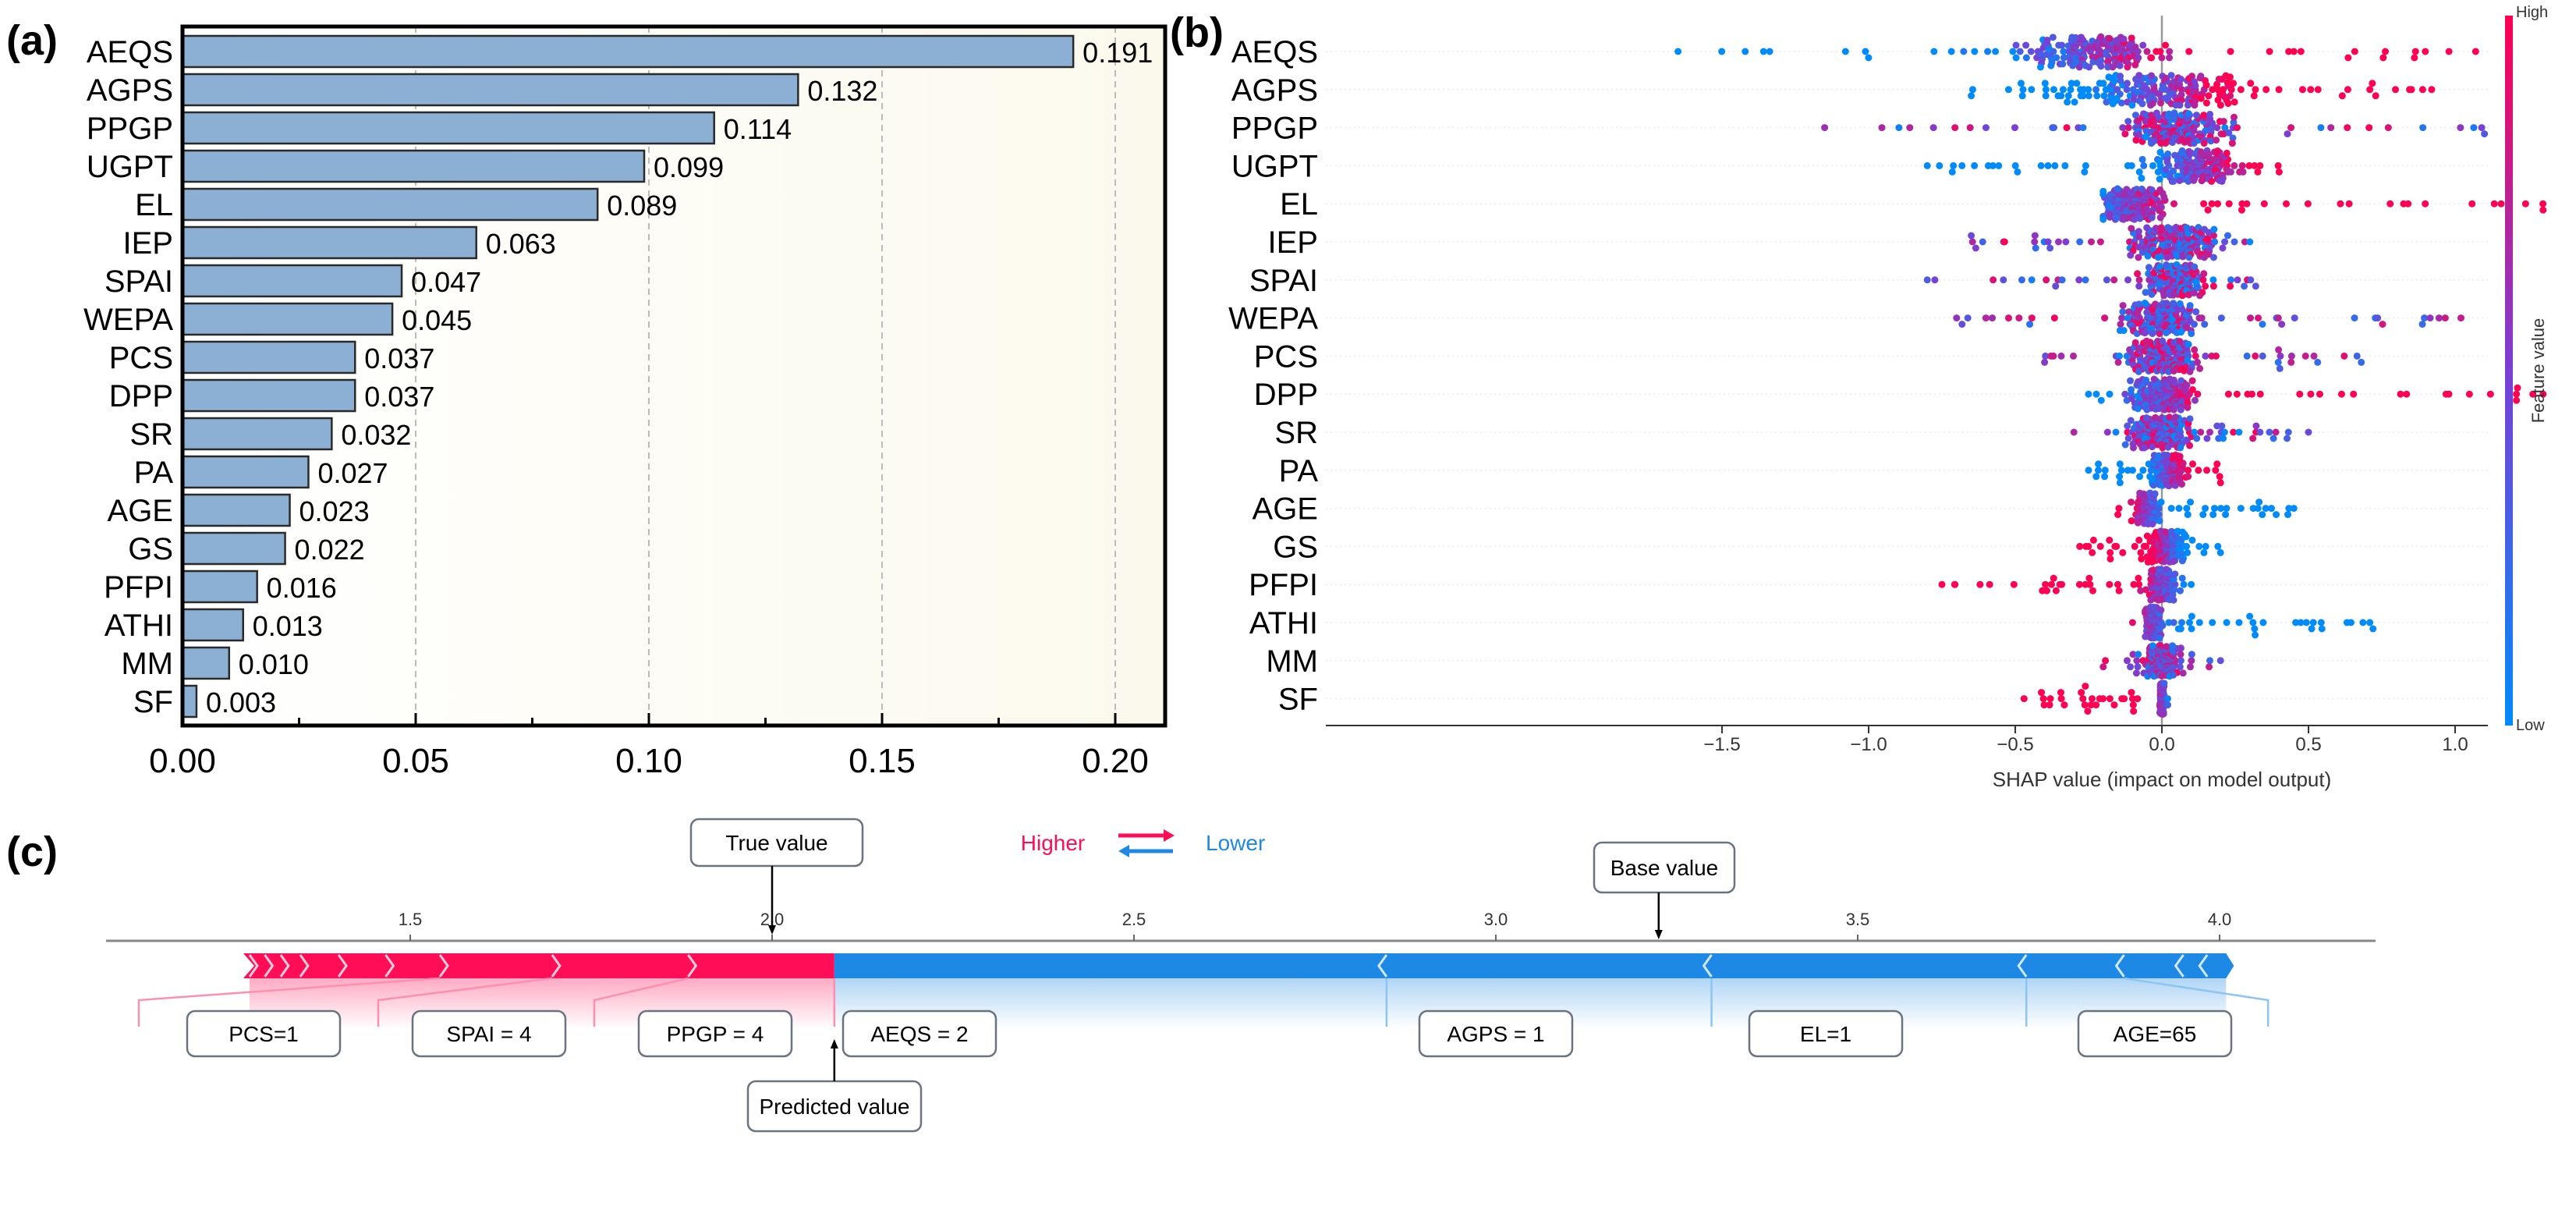  I want to click on chevron-divider, so click(2023, 966).